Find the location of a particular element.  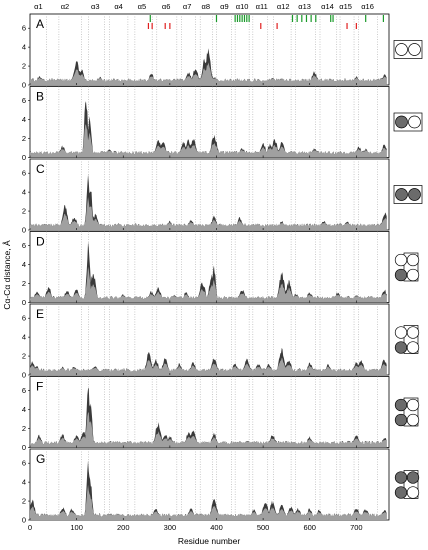

panel-frame is located at coordinates (209, 339).